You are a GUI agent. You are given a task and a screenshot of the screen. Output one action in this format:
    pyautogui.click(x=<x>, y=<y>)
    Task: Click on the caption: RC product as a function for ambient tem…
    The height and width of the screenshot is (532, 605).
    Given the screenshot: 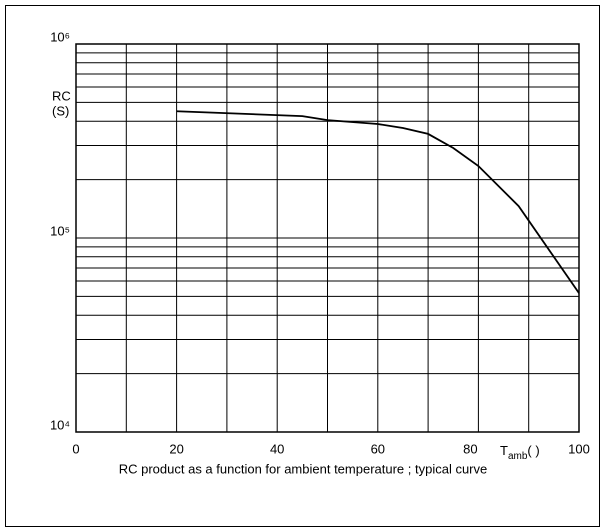 What is the action you would take?
    pyautogui.click(x=303, y=468)
    